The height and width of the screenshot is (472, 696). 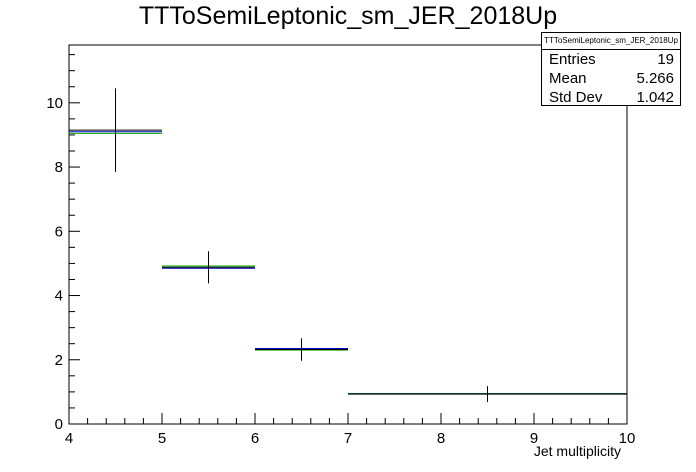 I want to click on stats-label: Entries, so click(x=572, y=59).